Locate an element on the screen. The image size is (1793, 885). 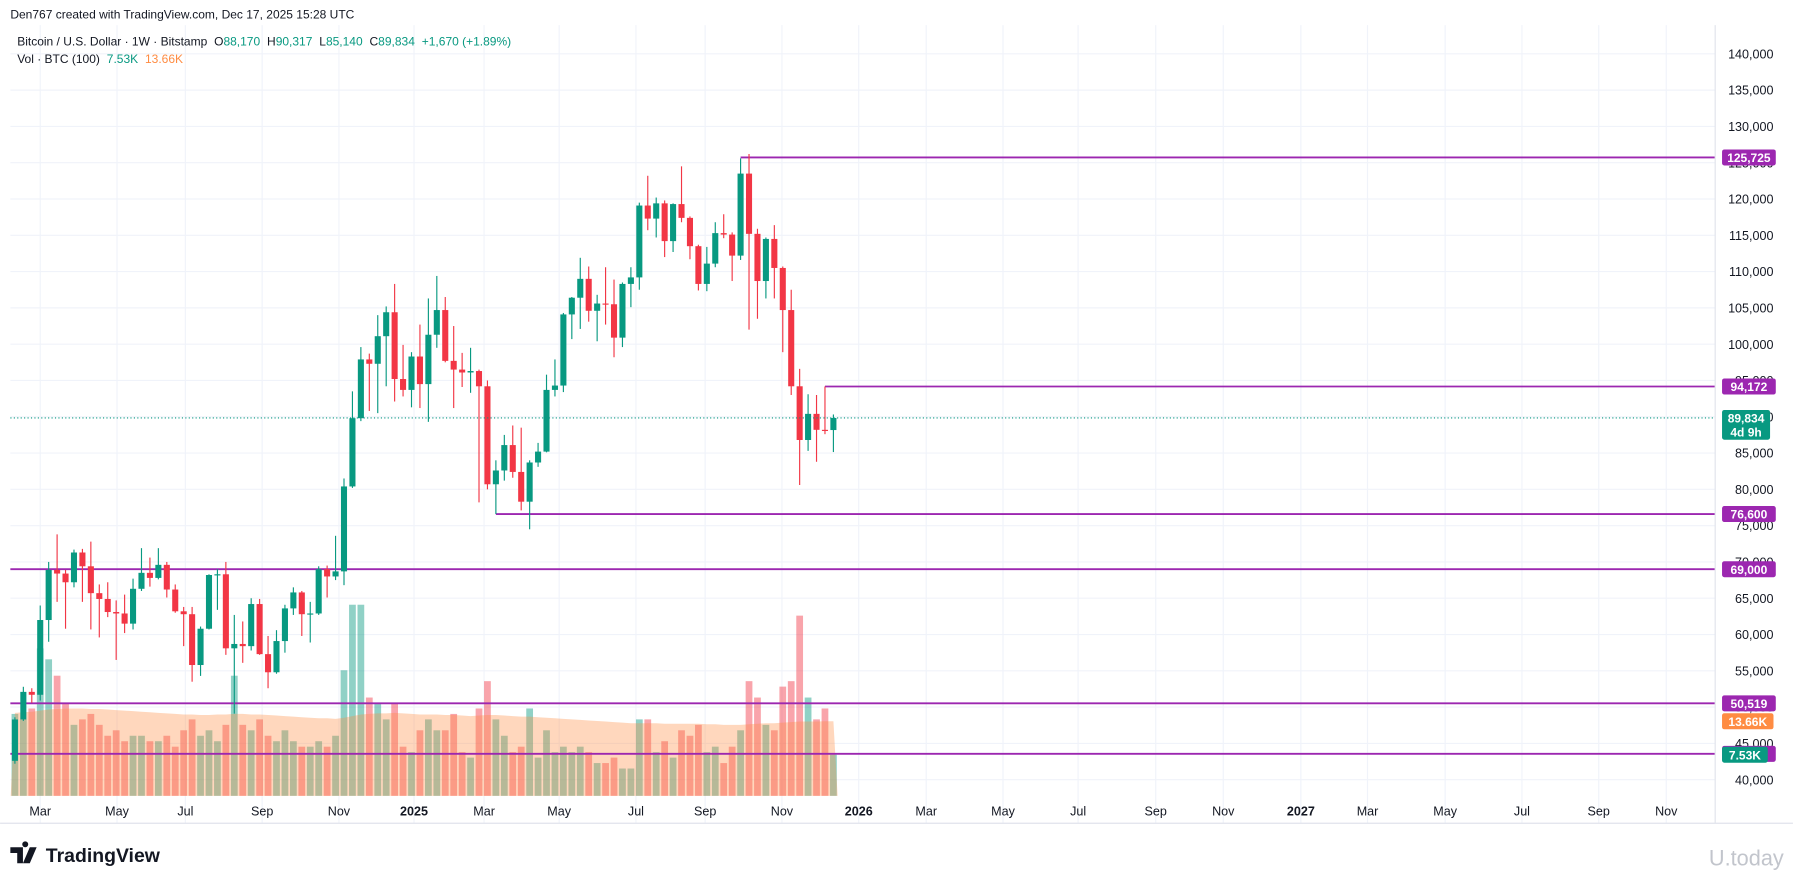
y-tick-label: 40,000 is located at coordinates (1754, 780).